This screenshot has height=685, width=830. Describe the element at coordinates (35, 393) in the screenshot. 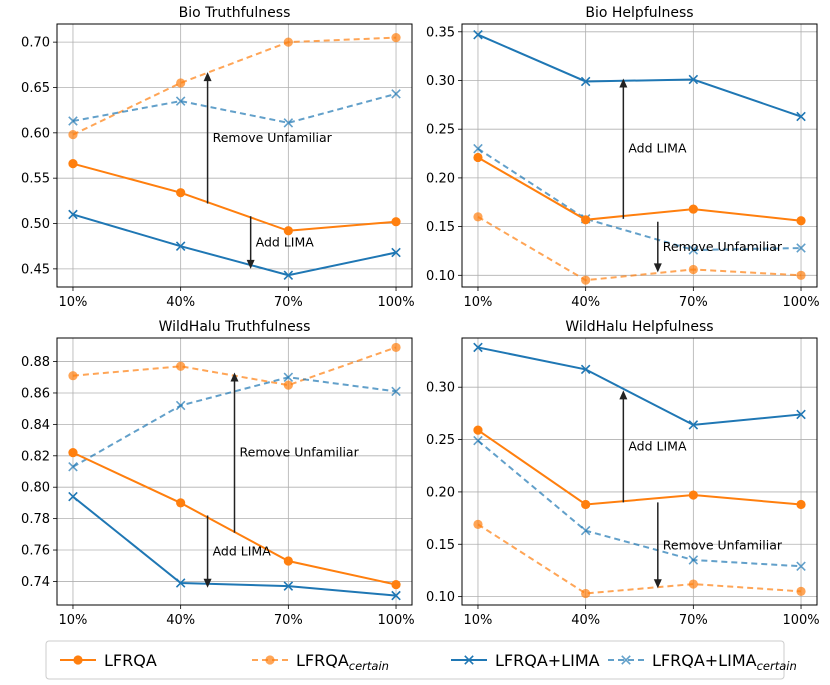

I see `y-tick-label: 0.86` at that location.